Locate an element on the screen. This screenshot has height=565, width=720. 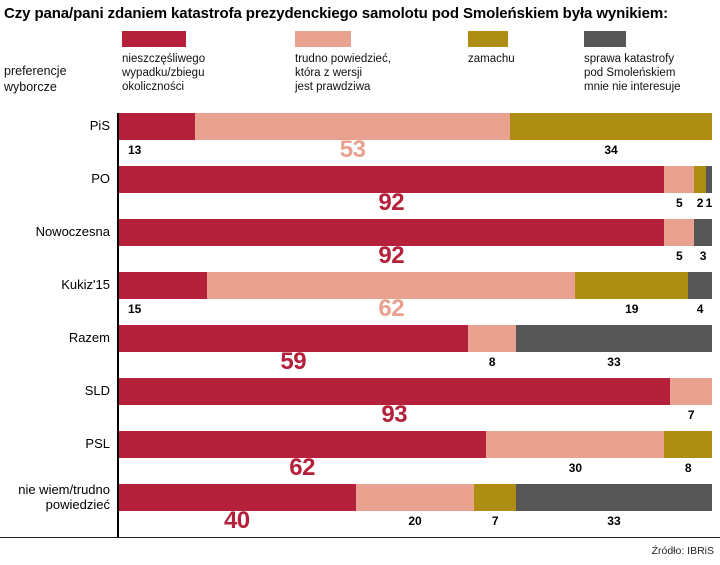
chart-row: nie wiem/trudno powiedzieć 40 20 7 33 is located at coordinates (356, 509).